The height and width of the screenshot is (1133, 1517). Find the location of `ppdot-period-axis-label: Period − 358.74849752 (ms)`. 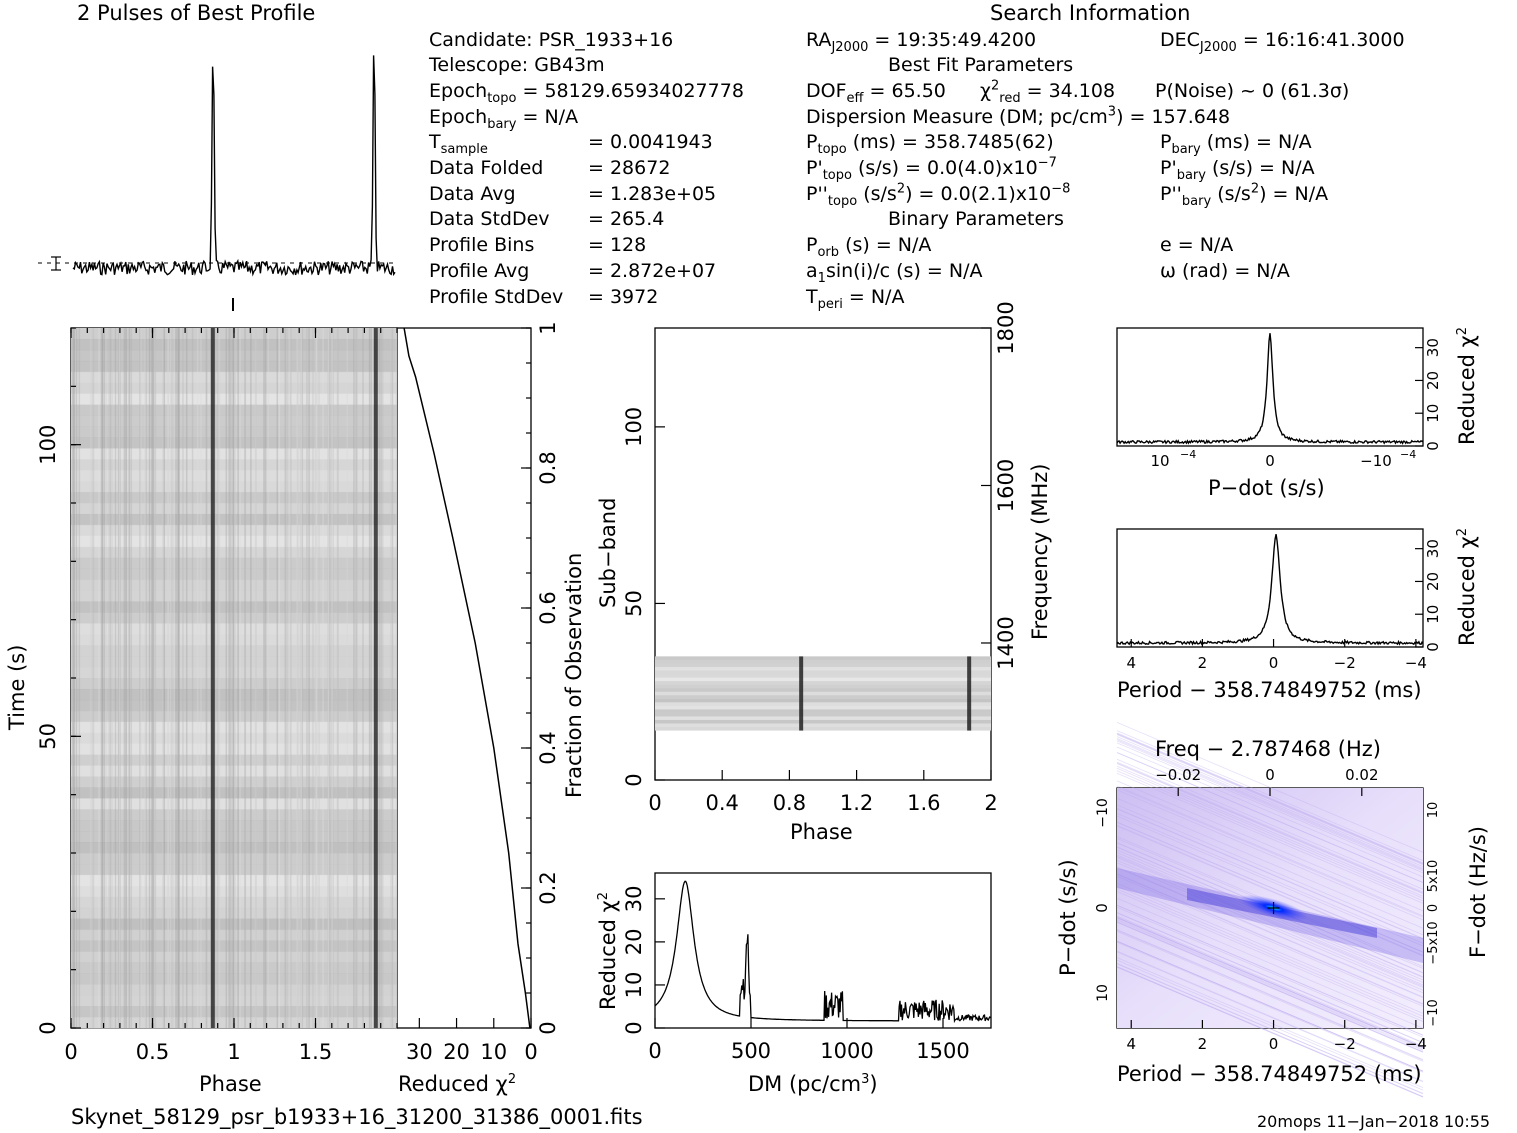

ppdot-period-axis-label: Period − 358.74849752 (ms) is located at coordinates (1269, 1074).